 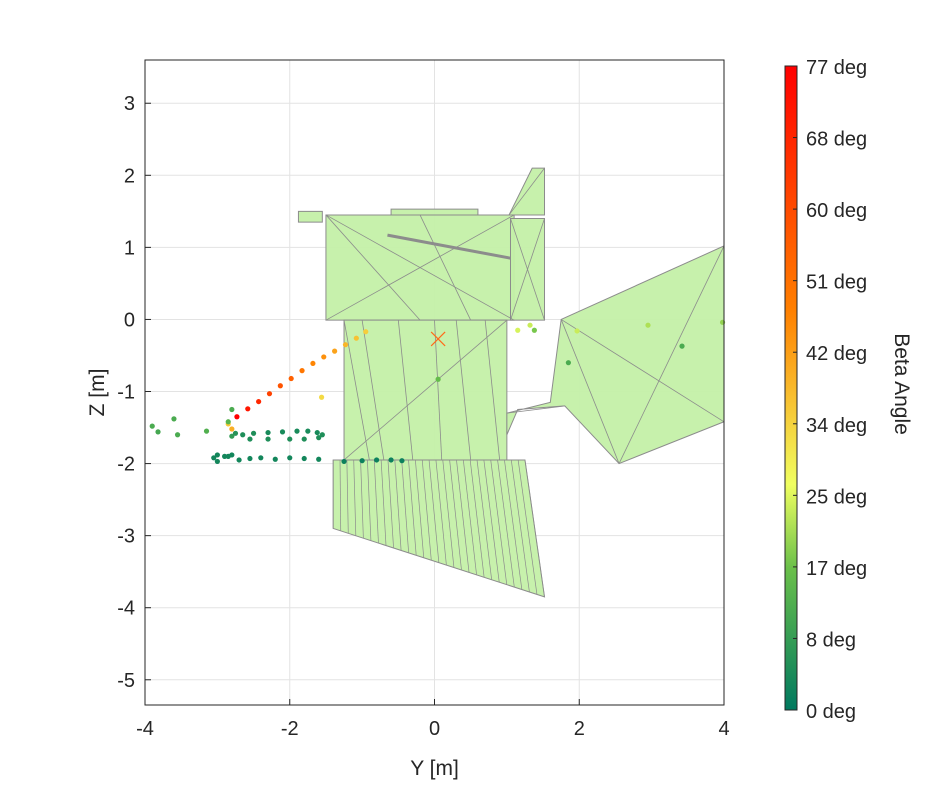 What do you see at coordinates (97, 393) in the screenshot?
I see `y-axis-label: Z [m]` at bounding box center [97, 393].